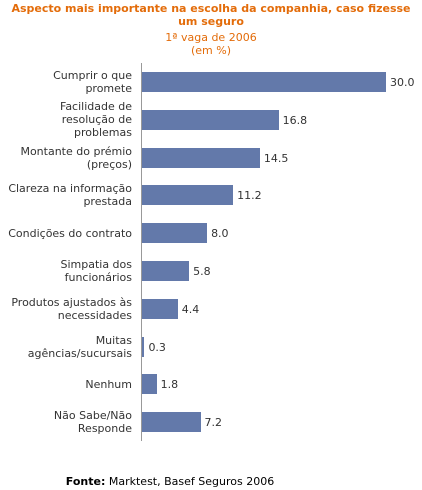 The height and width of the screenshot is (490, 422). Describe the element at coordinates (169, 385) in the screenshot. I see `value-label: 1.8` at that location.